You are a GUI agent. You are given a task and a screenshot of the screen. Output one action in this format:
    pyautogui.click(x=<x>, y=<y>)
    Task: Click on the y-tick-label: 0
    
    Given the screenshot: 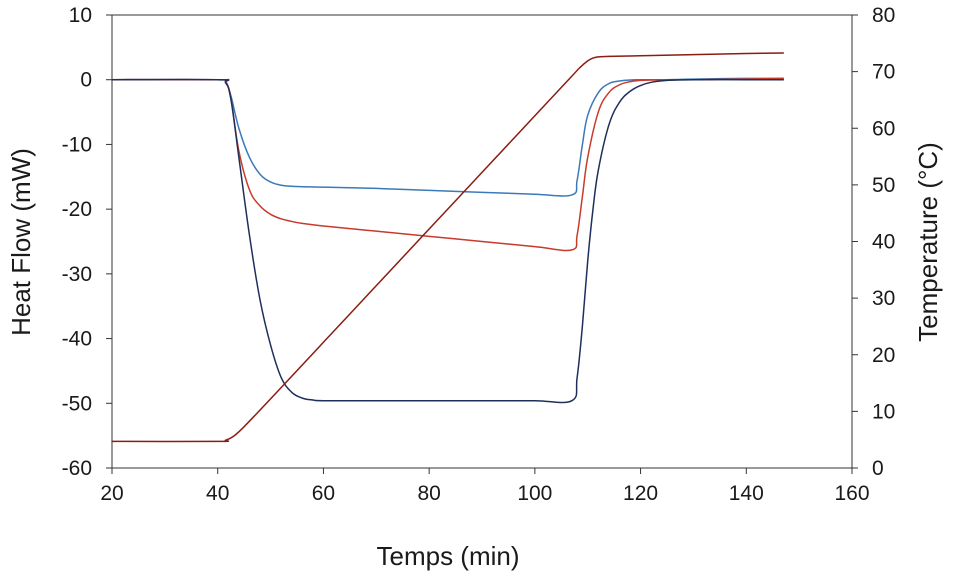 What is the action you would take?
    pyautogui.click(x=86, y=80)
    